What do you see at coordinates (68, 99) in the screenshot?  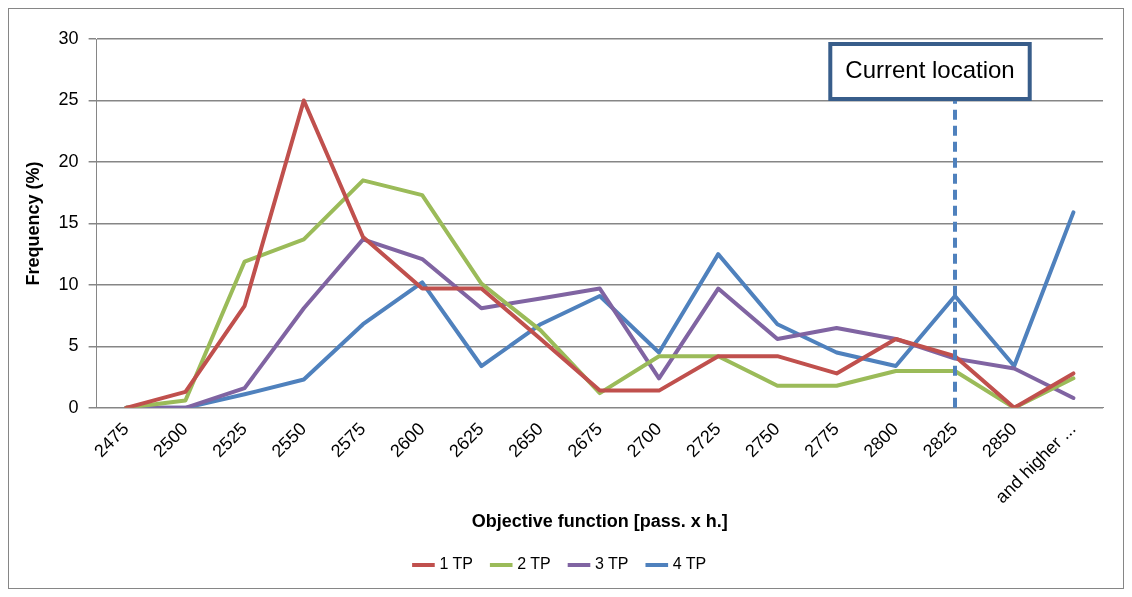 I see `y-tick-label: 25` at bounding box center [68, 99].